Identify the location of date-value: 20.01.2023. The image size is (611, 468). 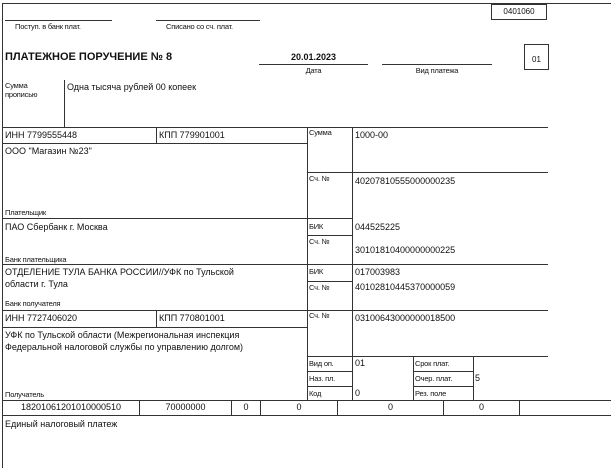
(313, 57).